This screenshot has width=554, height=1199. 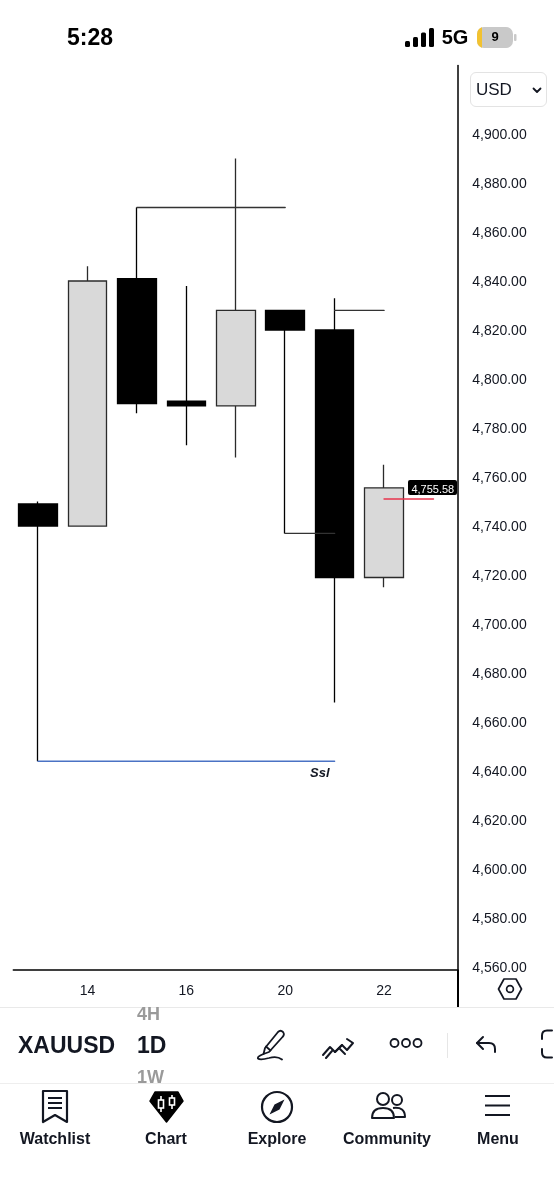 What do you see at coordinates (384, 989) in the screenshot?
I see `x-tick-label: 22` at bounding box center [384, 989].